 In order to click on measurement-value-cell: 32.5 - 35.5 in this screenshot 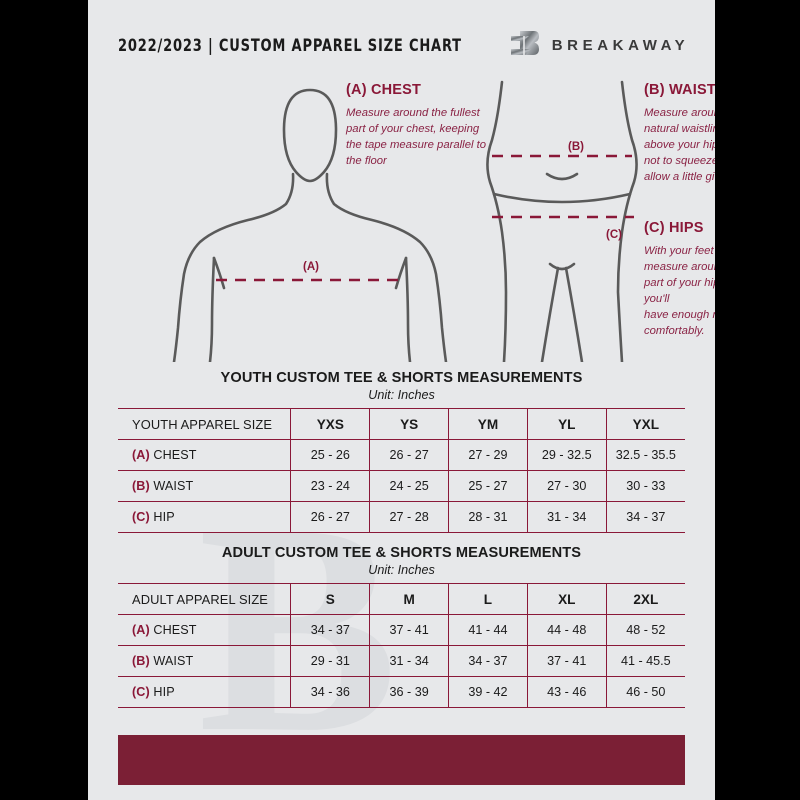, I will do `click(645, 455)`.